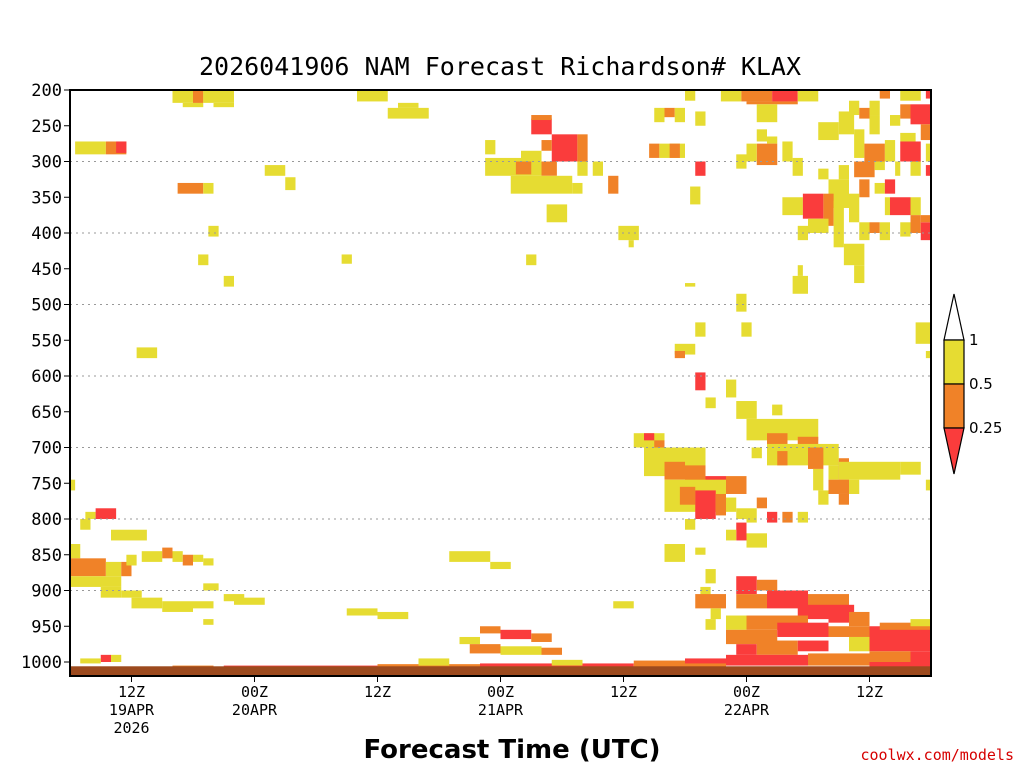 This screenshot has height=768, width=1024. I want to click on x-tick-label: 19APR, so click(132, 710).